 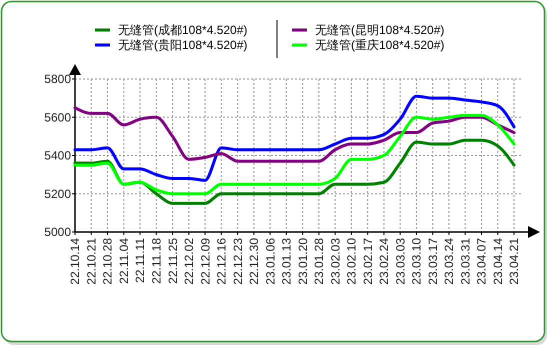 I want to click on x-tick-label: 22.11.25, so click(x=173, y=261).